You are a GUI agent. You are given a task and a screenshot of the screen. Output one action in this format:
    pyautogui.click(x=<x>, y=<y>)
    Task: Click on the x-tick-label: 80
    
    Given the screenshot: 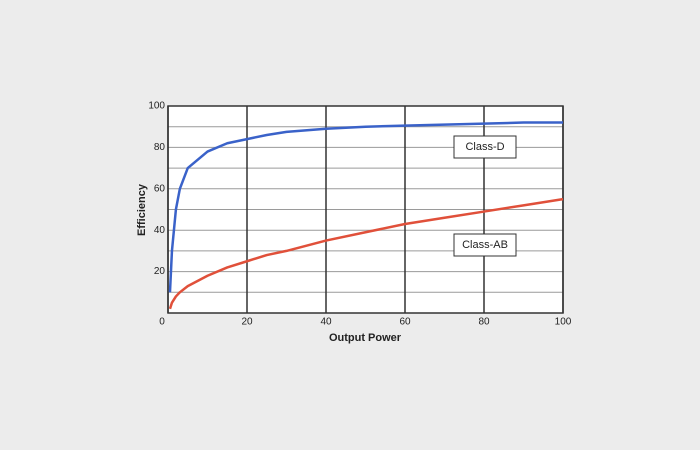 What is the action you would take?
    pyautogui.click(x=484, y=322)
    